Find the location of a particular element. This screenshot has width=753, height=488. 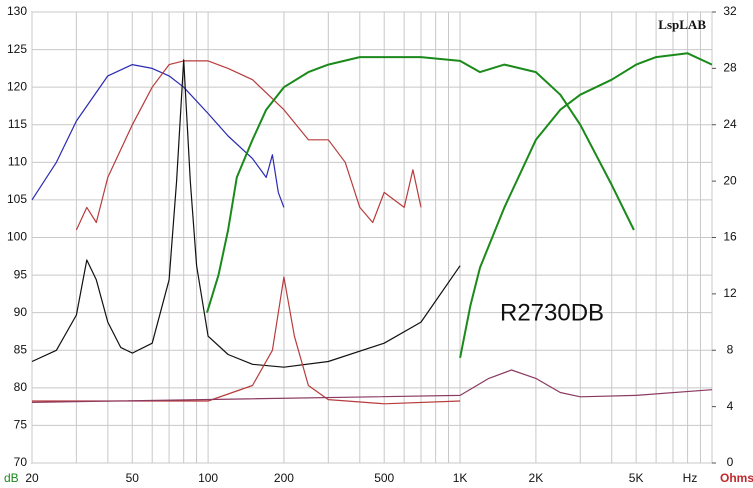

y2-tick-label: 28 is located at coordinates (730, 68).